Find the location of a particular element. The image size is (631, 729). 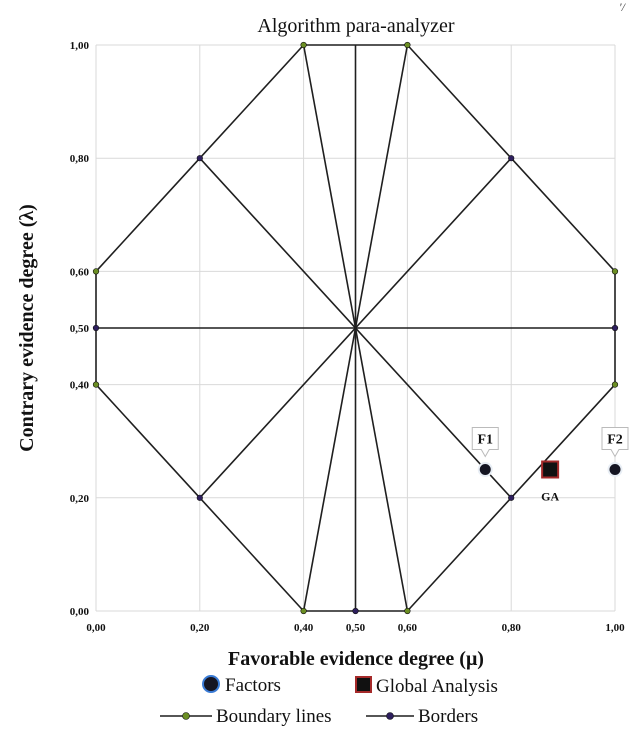

y-tick-label: 0,80 is located at coordinates (80, 159).